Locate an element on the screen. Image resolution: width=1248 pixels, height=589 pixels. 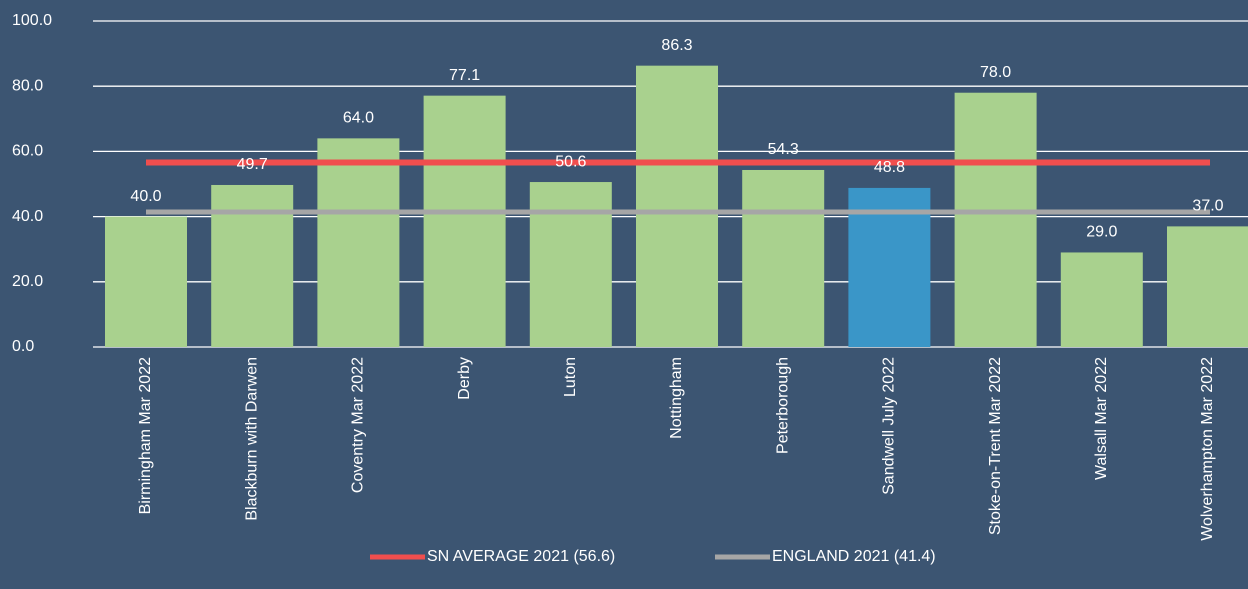
x-tick-label: Derby is located at coordinates (464, 378).